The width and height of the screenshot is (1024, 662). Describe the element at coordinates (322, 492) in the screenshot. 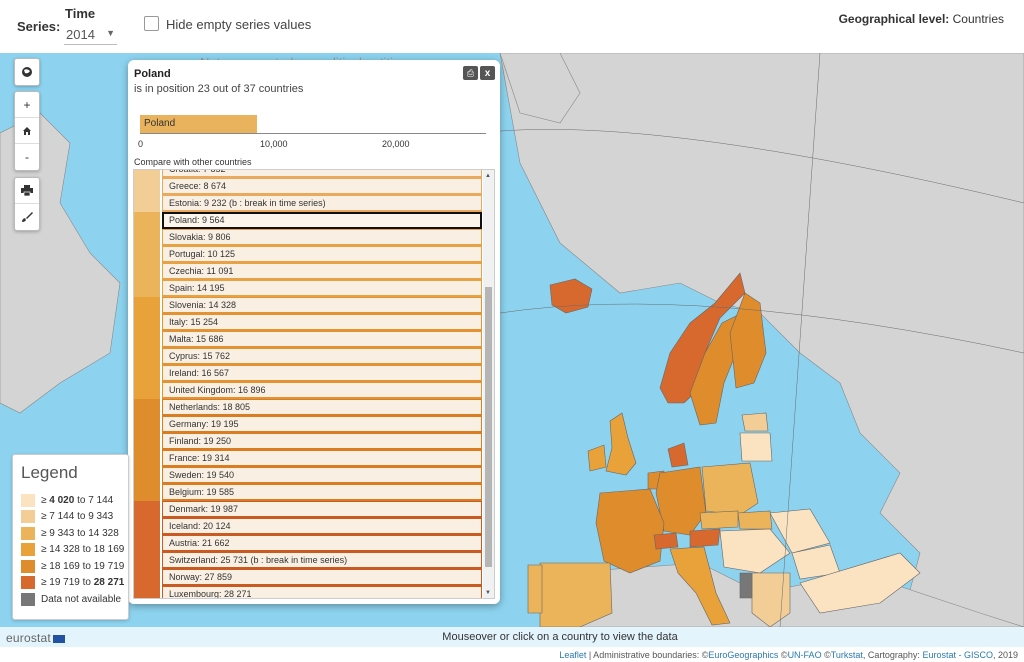

I see `country-list-label: Belgium: 19 585` at that location.